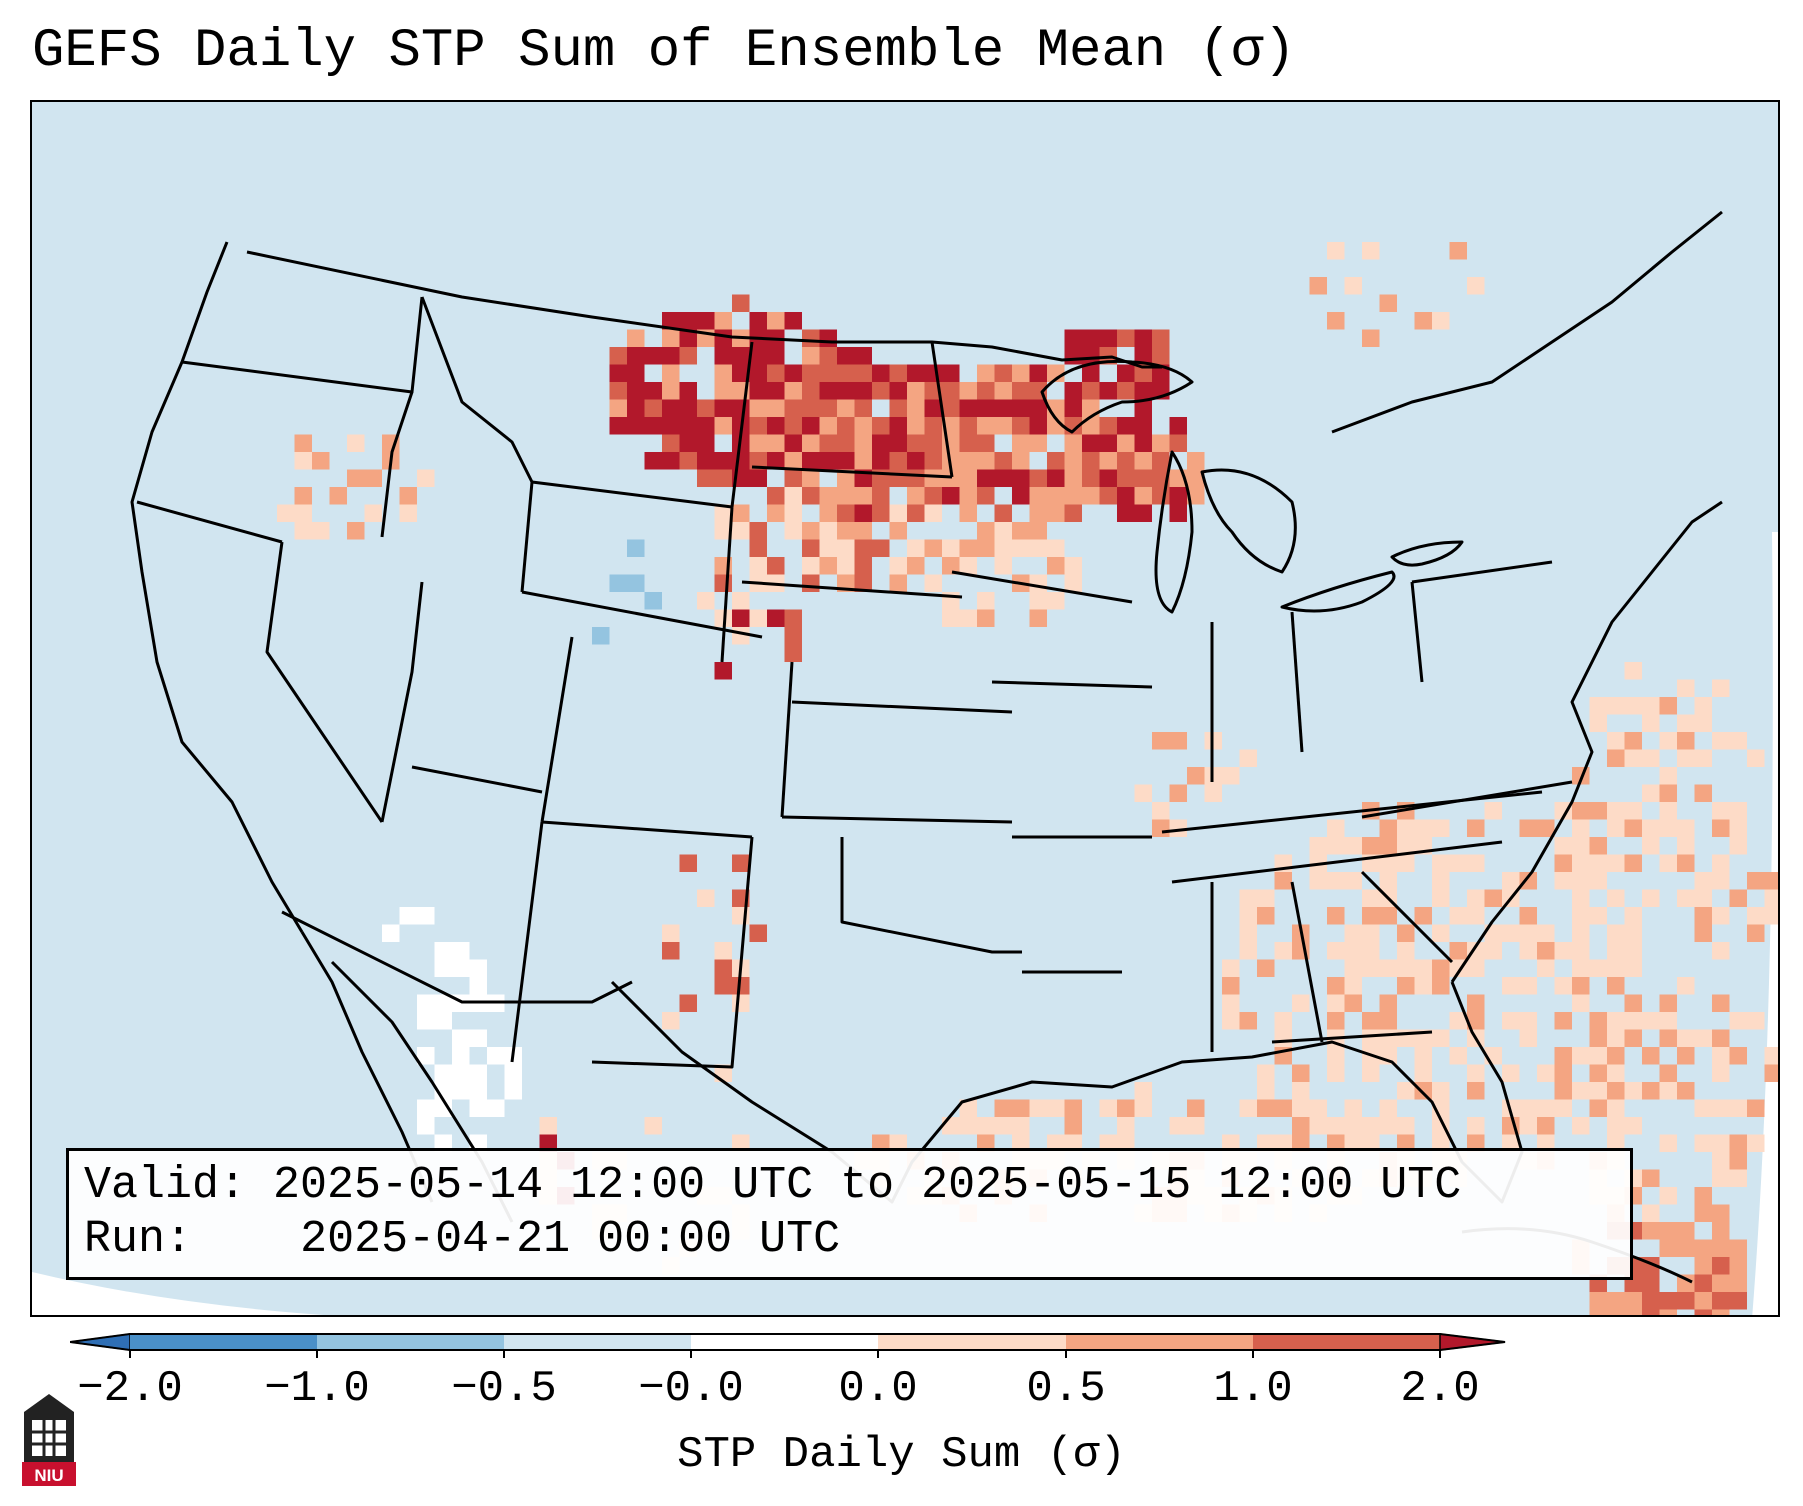  I want to click on pa-ny-line, so click(1482, 572).